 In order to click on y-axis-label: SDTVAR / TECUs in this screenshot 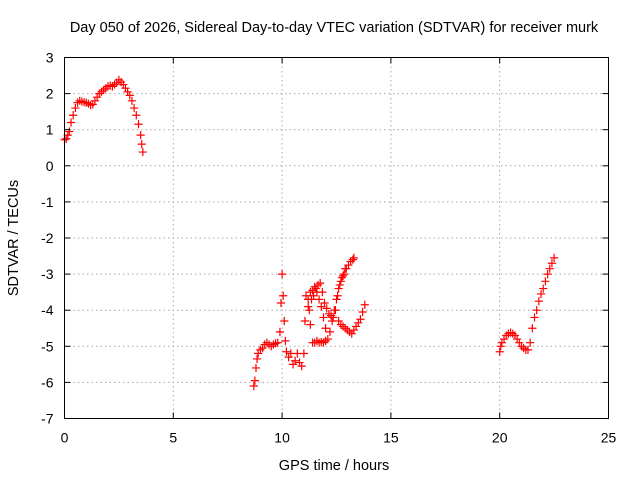, I will do `click(14, 238)`.